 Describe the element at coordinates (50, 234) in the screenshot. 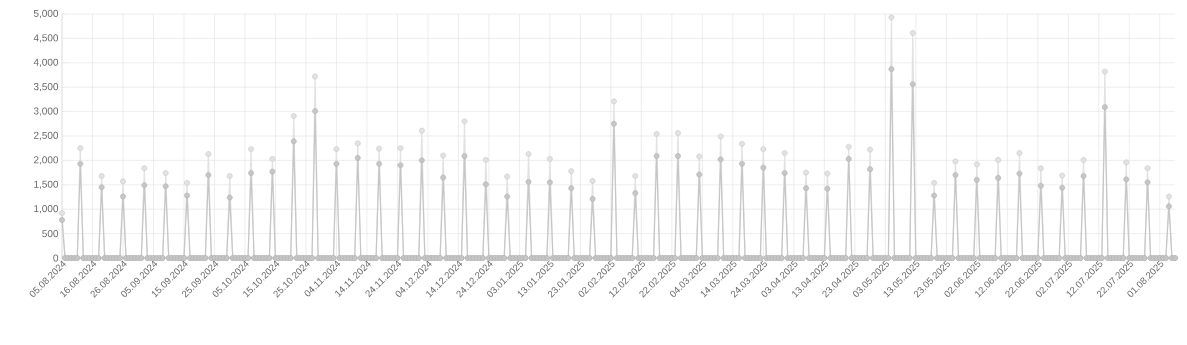

I see `y-tick-label: 500` at that location.